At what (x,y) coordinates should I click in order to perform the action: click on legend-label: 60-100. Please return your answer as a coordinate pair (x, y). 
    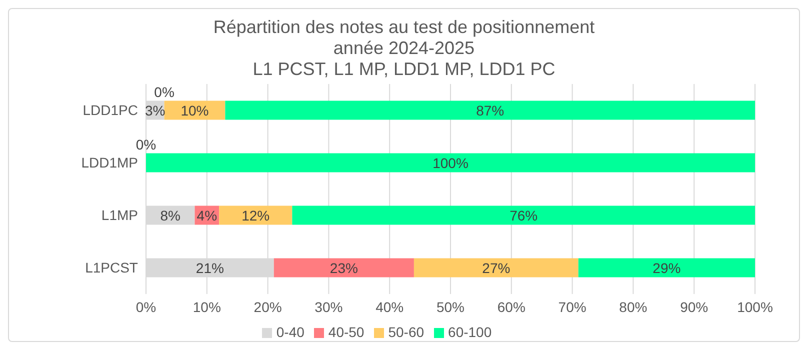
    Looking at the image, I should click on (470, 332).